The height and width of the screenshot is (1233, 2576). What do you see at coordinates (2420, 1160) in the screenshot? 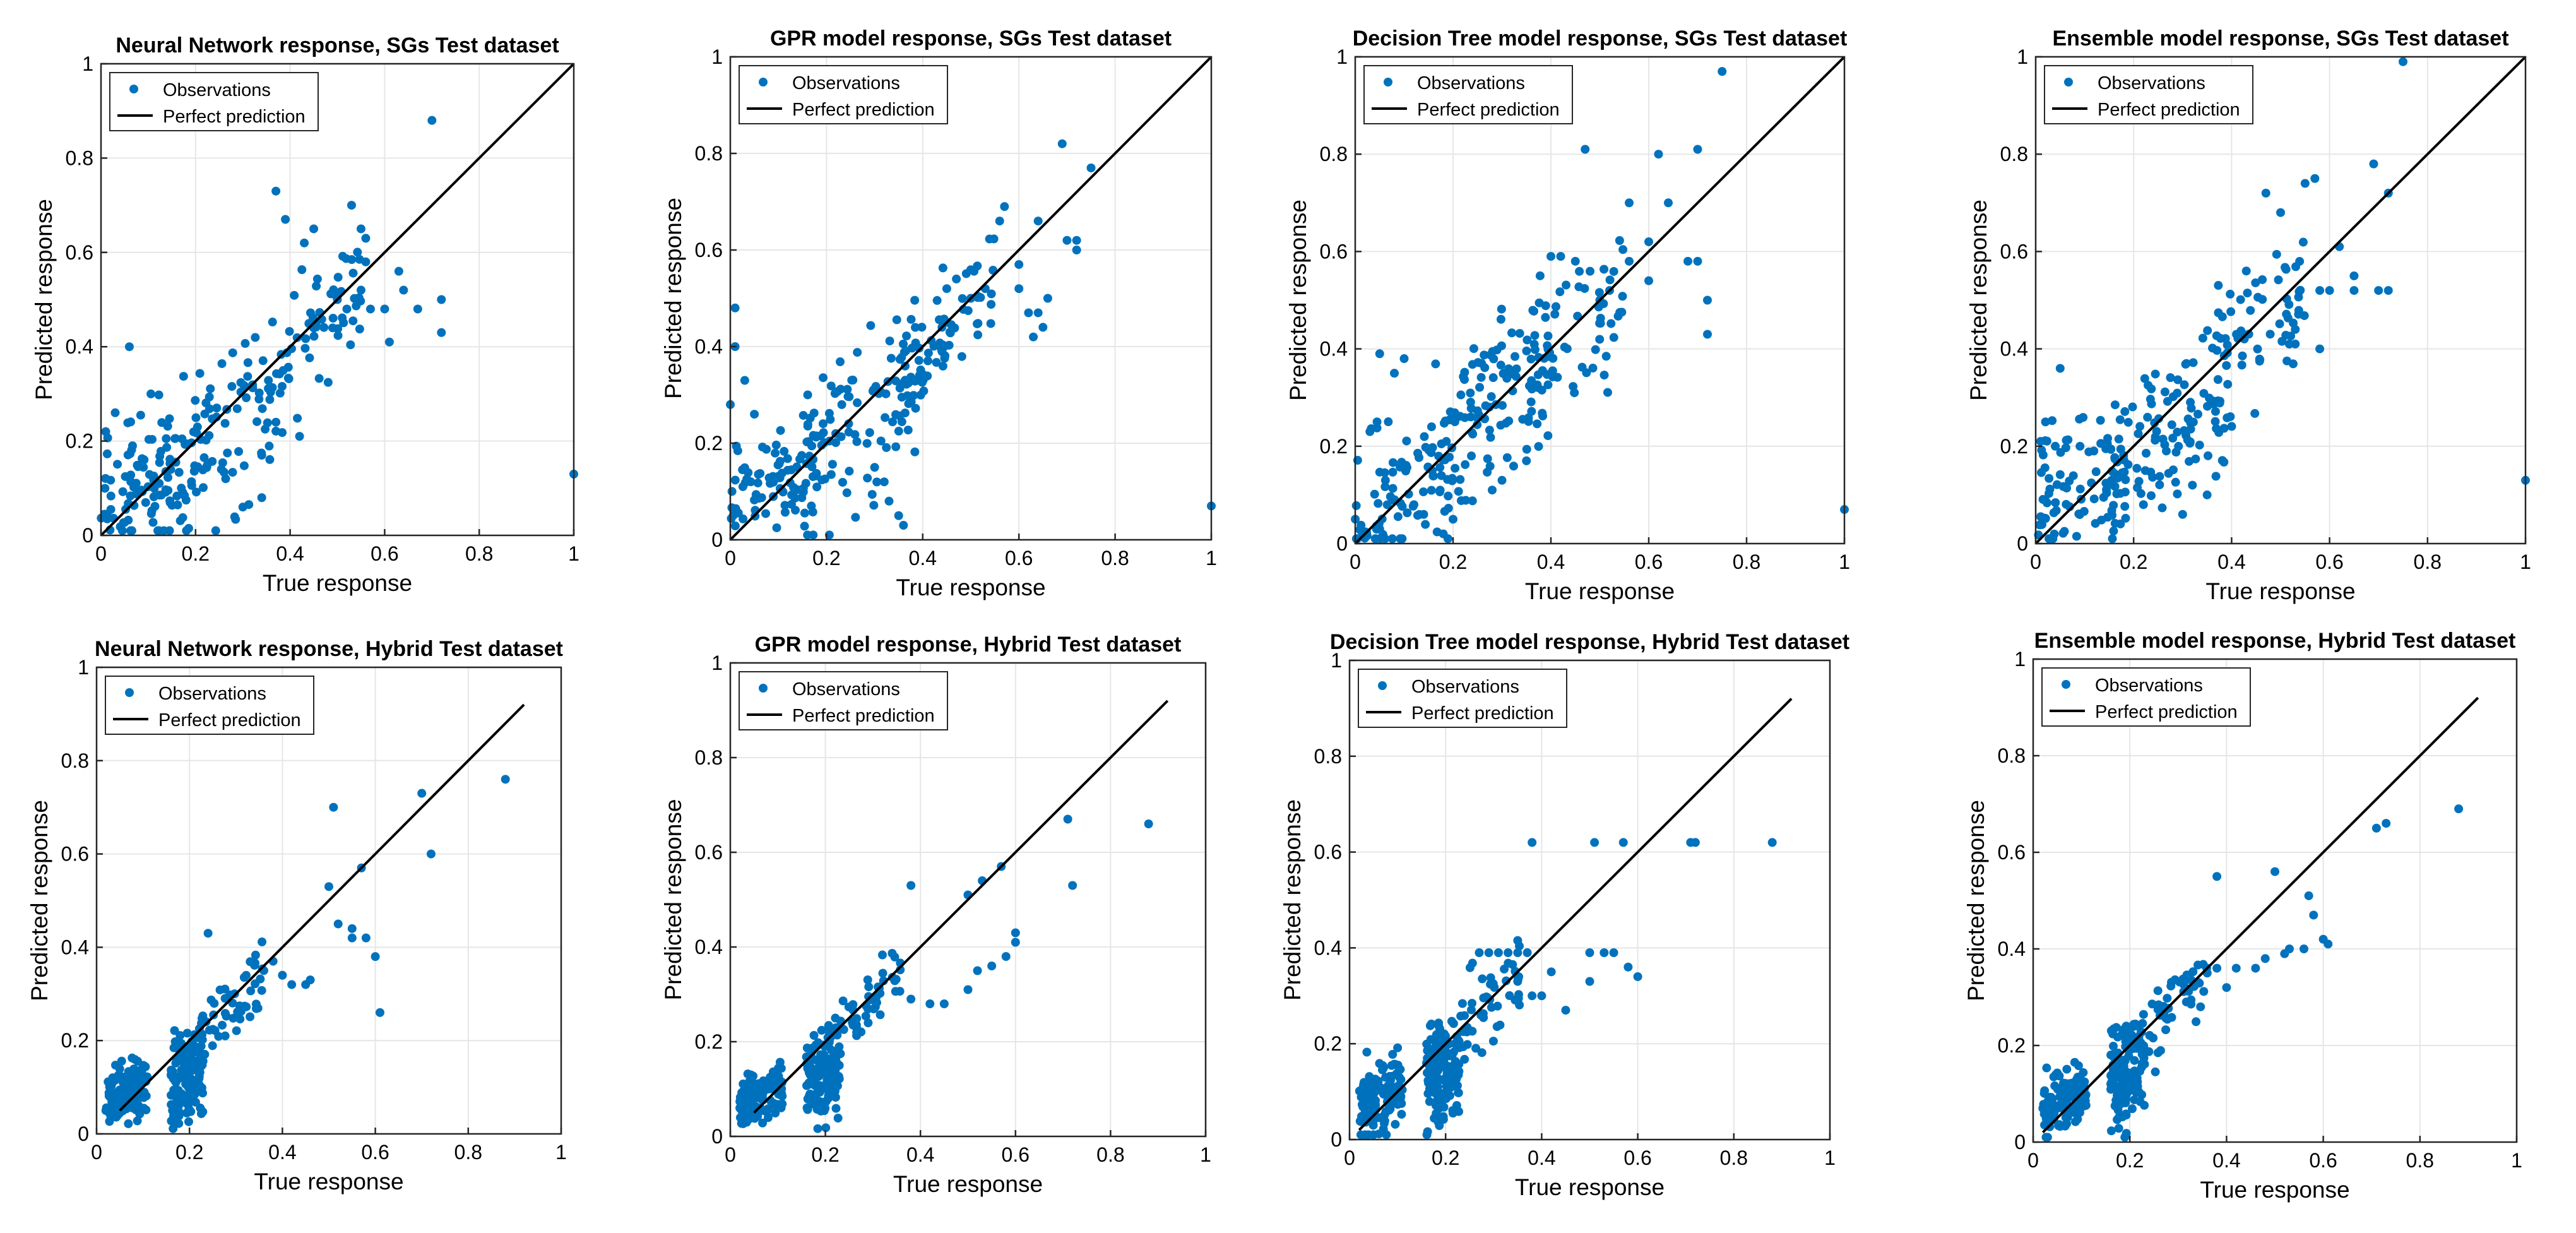
I see `x-tick-label: 0.8` at bounding box center [2420, 1160].